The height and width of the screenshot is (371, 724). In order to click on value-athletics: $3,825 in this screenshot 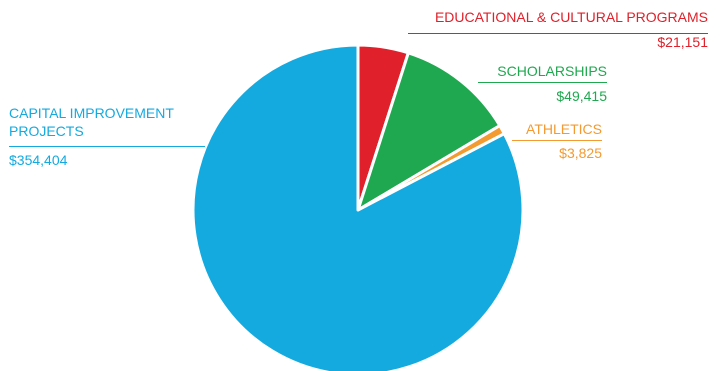, I will do `click(557, 153)`.